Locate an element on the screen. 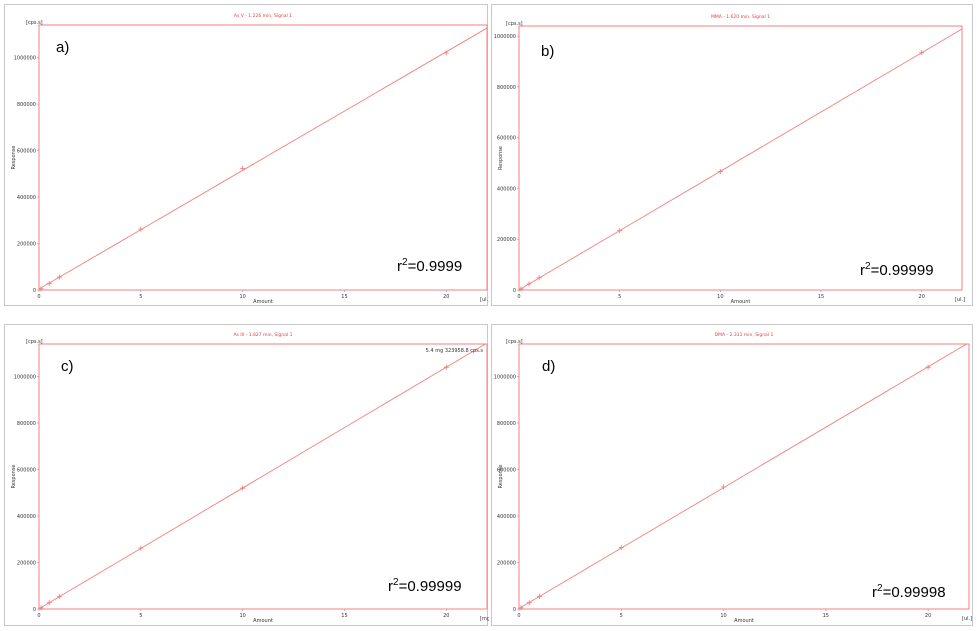 Image resolution: width=977 pixels, height=631 pixels. panel-label-a: a) is located at coordinates (63, 47).